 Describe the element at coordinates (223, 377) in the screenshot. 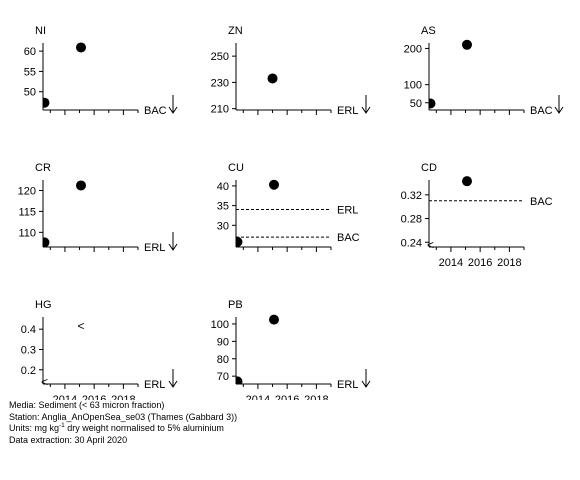

I see `y-tick-label-pb: 70` at that location.